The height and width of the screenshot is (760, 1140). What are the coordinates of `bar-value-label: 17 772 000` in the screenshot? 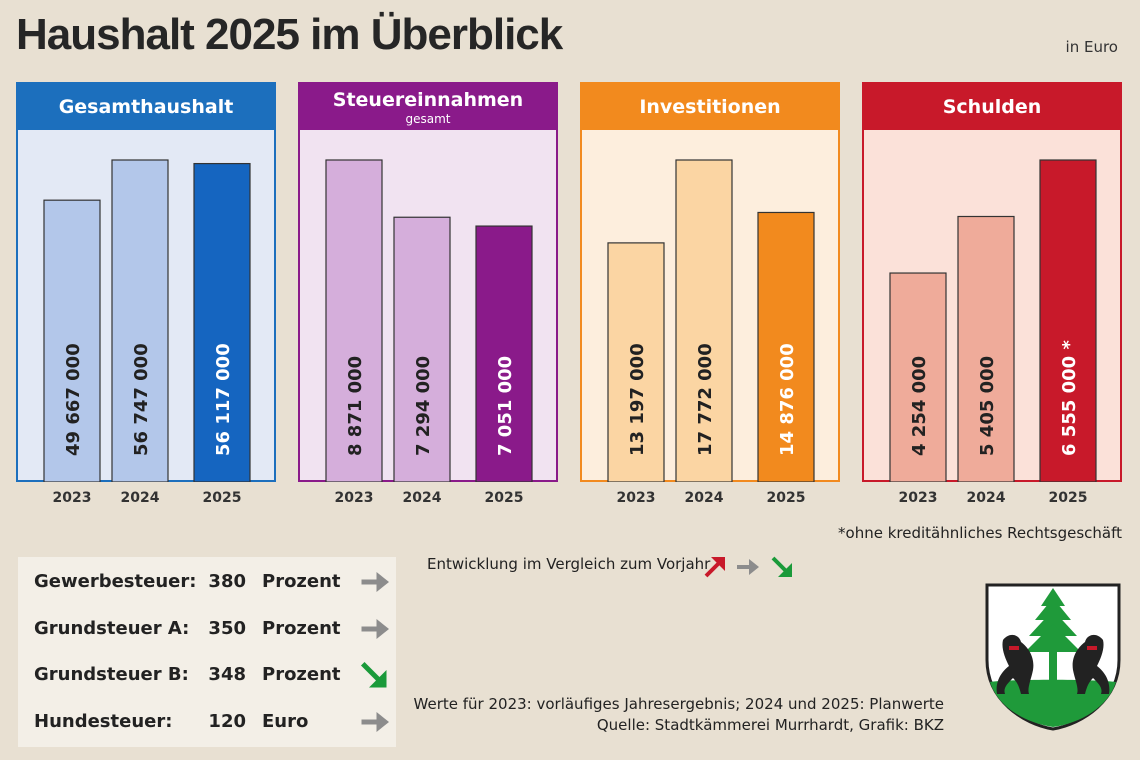 It's located at (705, 399).